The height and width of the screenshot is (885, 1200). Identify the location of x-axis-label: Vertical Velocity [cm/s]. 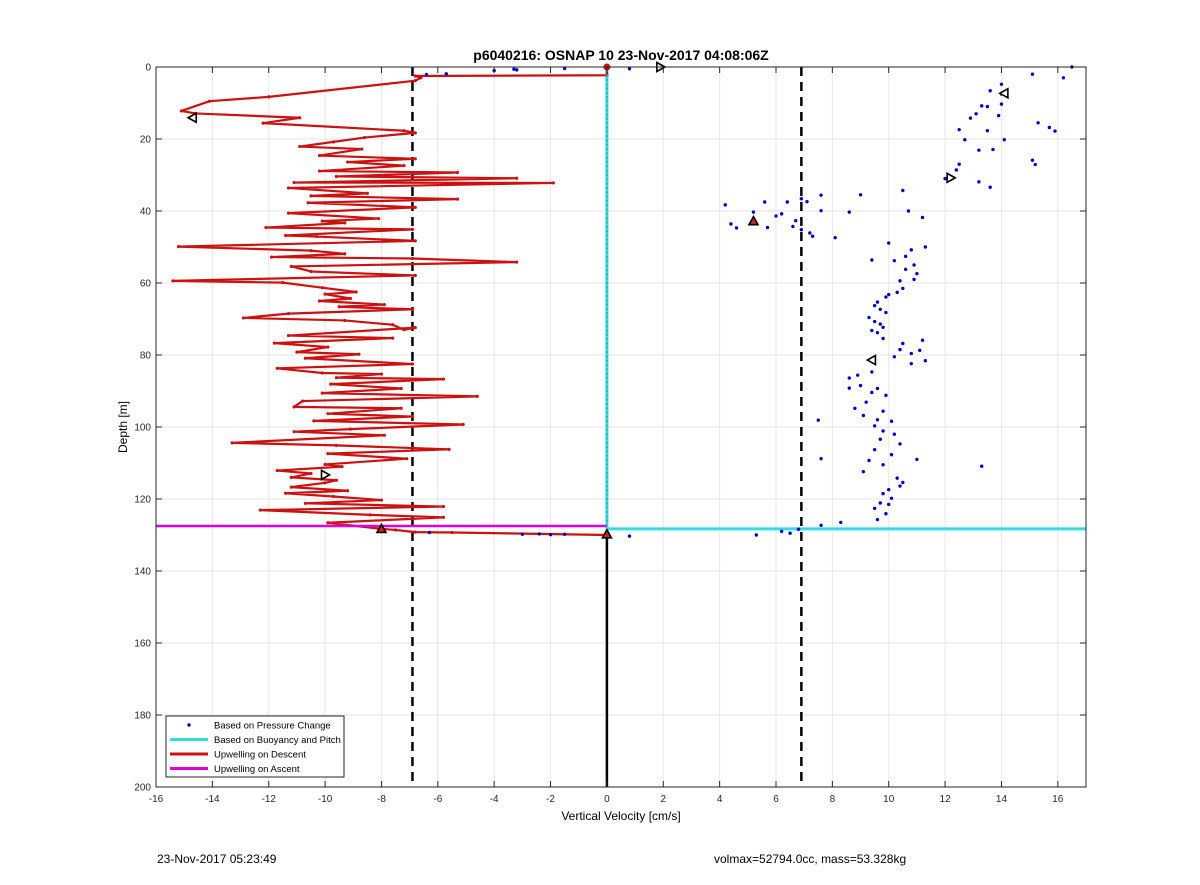
(620, 816).